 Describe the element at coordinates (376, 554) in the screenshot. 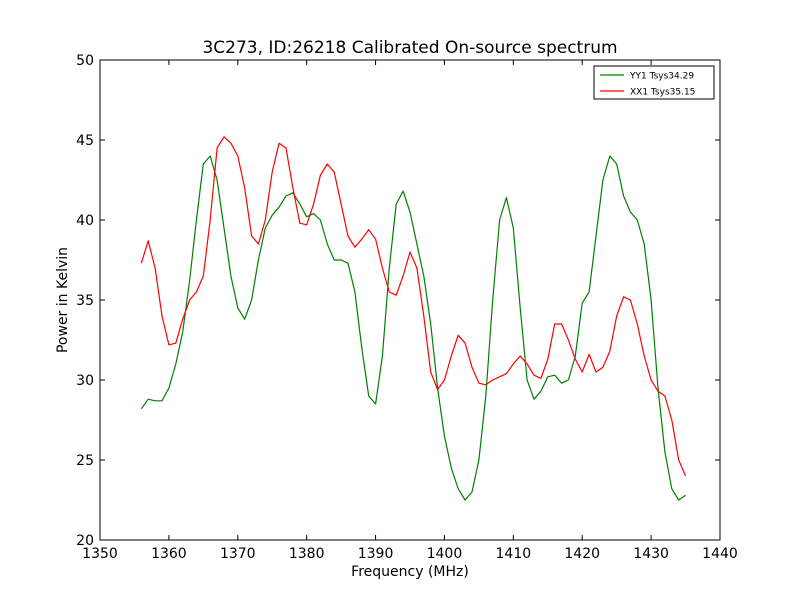

I see `x-tick-label: 1390` at that location.